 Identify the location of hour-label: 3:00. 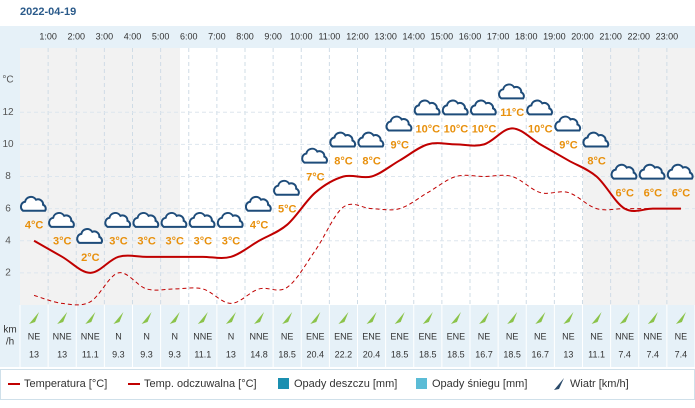
(105, 36).